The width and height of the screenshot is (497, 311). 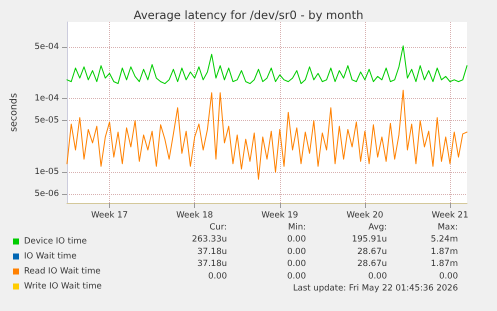 I want to click on text: Max:, so click(x=448, y=227).